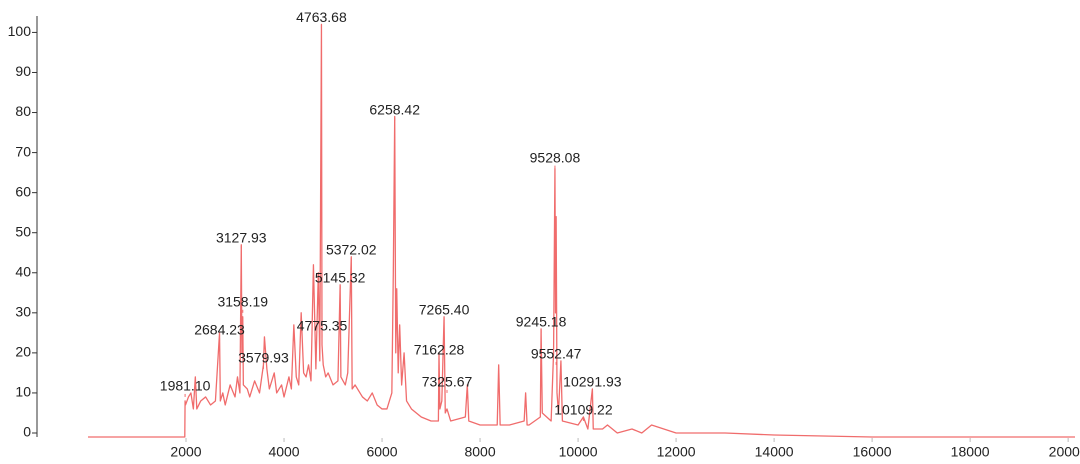 Image resolution: width=1080 pixels, height=464 pixels. What do you see at coordinates (23, 352) in the screenshot?
I see `y-tick-label: 20` at bounding box center [23, 352].